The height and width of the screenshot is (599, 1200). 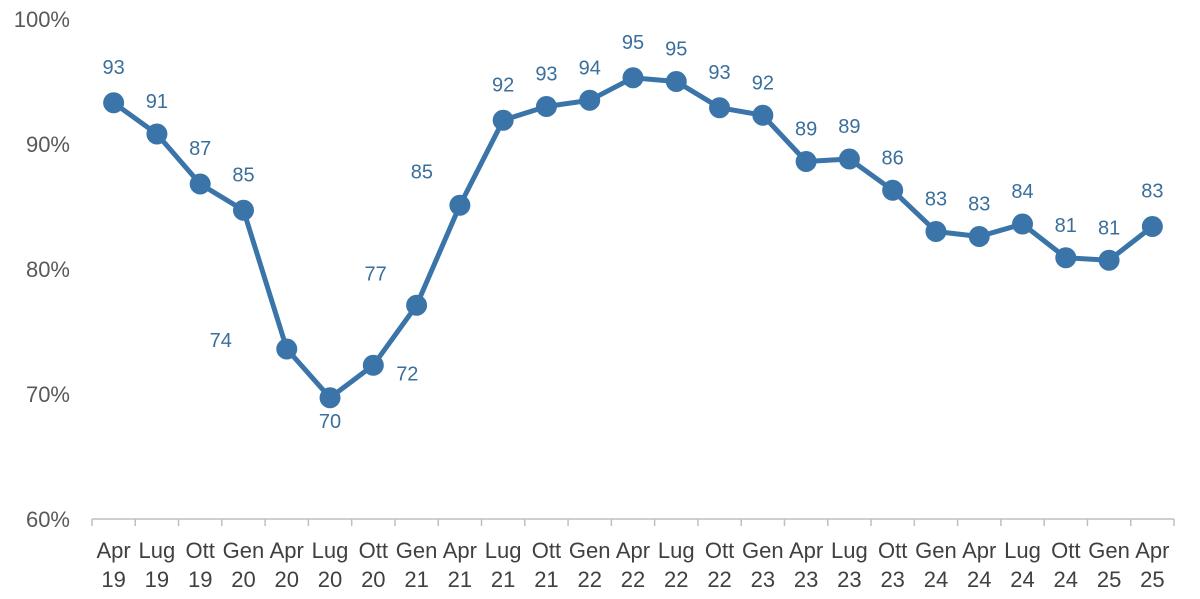 What do you see at coordinates (48, 269) in the screenshot?
I see `y-tick-label: 80%` at bounding box center [48, 269].